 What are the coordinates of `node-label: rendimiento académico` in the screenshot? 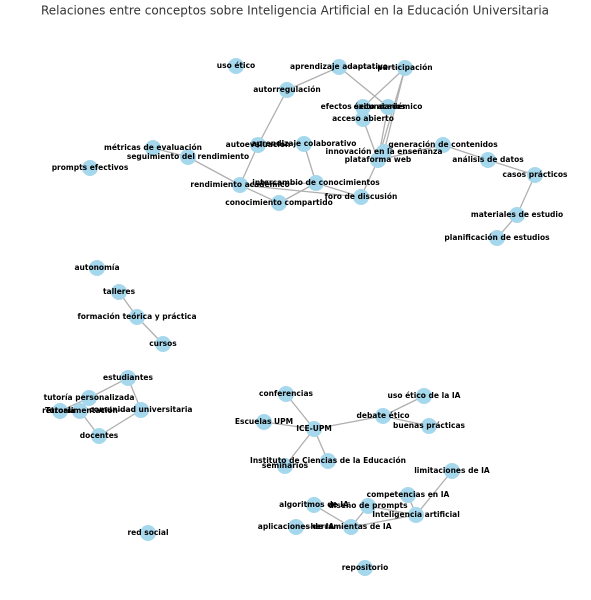 It's located at (239, 184).